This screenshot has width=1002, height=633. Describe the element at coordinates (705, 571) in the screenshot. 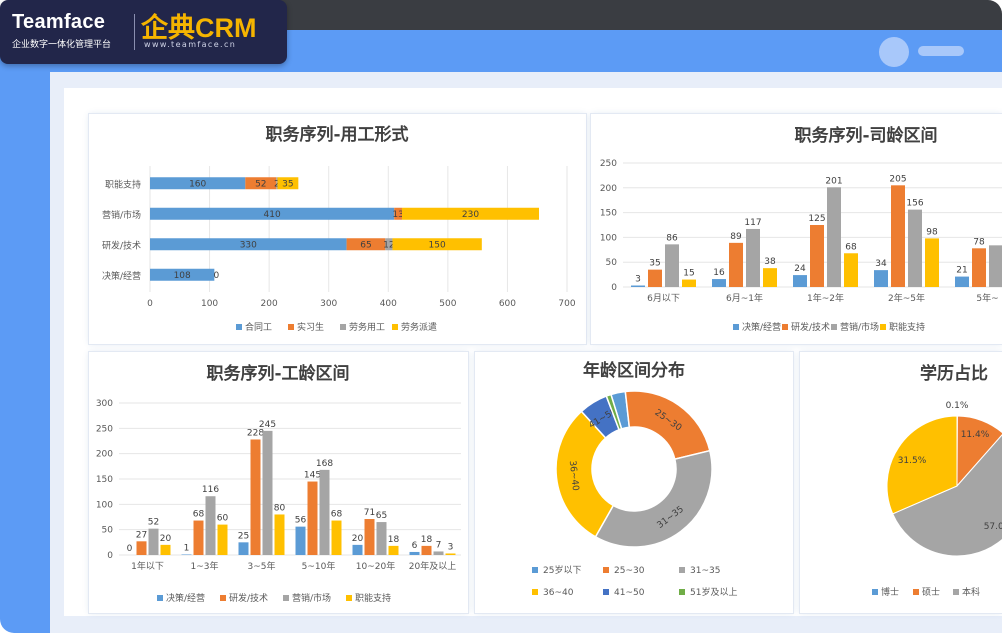

I see `legend-label: 31~35` at that location.